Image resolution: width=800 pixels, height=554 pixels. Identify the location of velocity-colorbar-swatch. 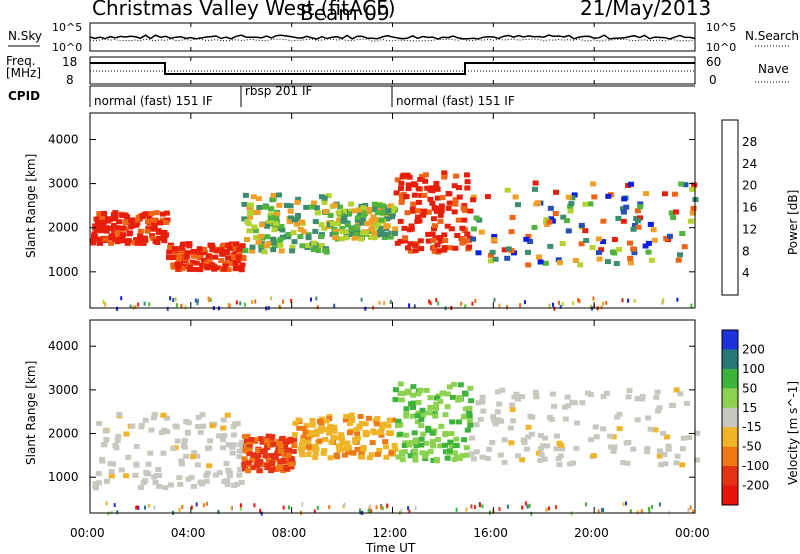
(730, 437).